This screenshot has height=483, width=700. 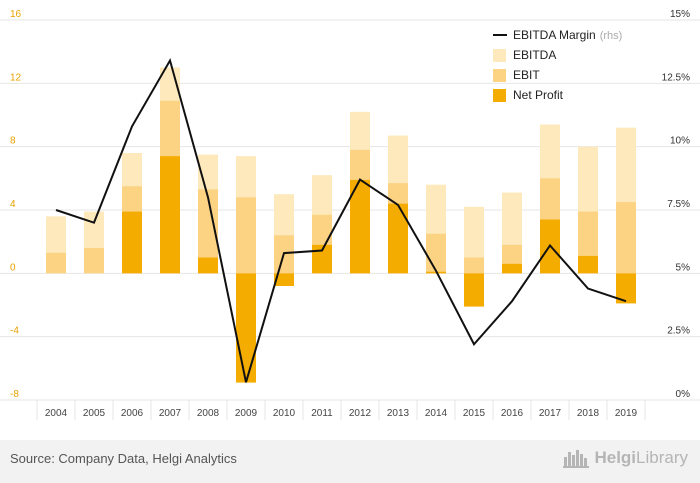 What do you see at coordinates (588, 413) in the screenshot?
I see `x-tick-label: 2018` at bounding box center [588, 413].